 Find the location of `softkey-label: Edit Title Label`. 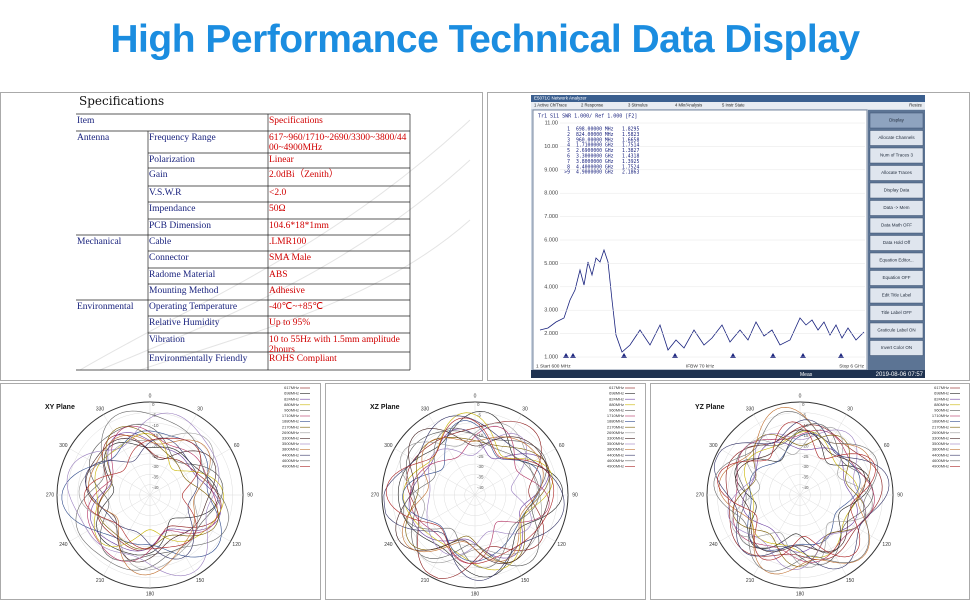

softkey-label: Edit Title Label is located at coordinates (897, 295).